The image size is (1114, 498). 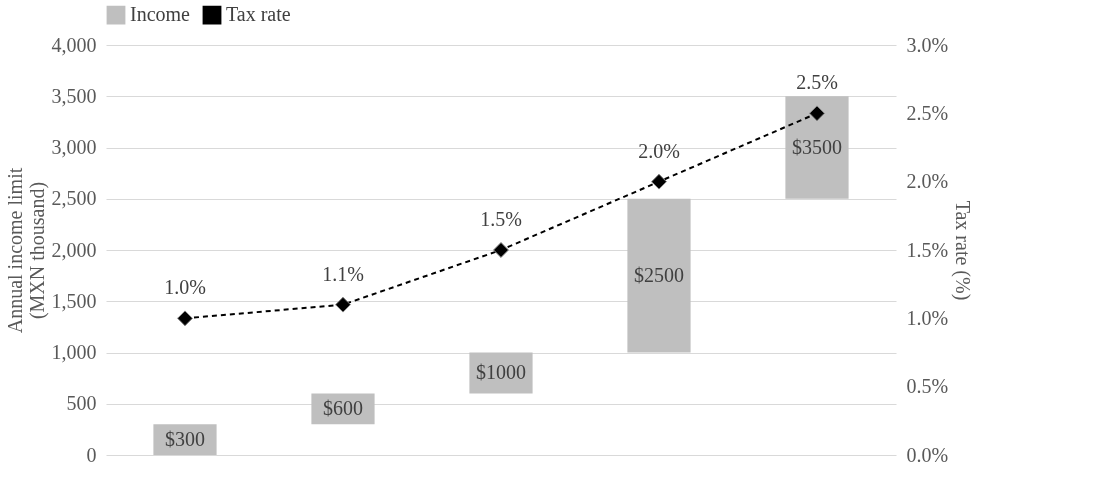 I want to click on y-tick-label: 1,000, so click(x=74, y=352).